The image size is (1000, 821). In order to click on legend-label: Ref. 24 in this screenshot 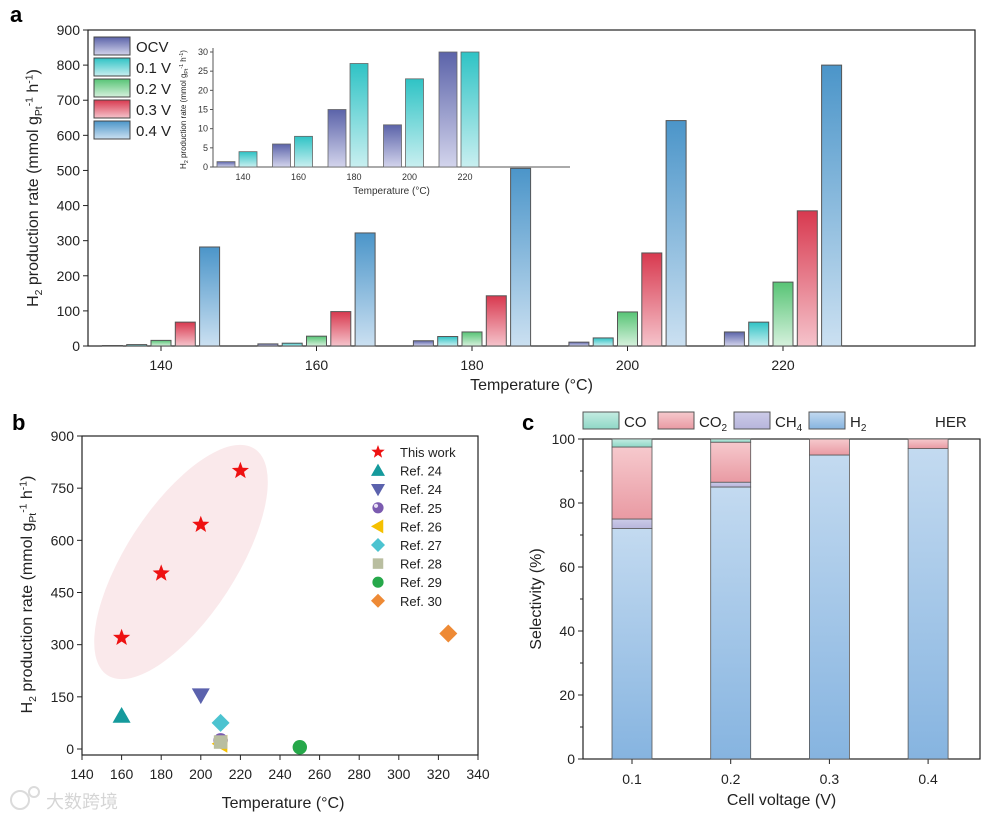, I will do `click(421, 489)`.